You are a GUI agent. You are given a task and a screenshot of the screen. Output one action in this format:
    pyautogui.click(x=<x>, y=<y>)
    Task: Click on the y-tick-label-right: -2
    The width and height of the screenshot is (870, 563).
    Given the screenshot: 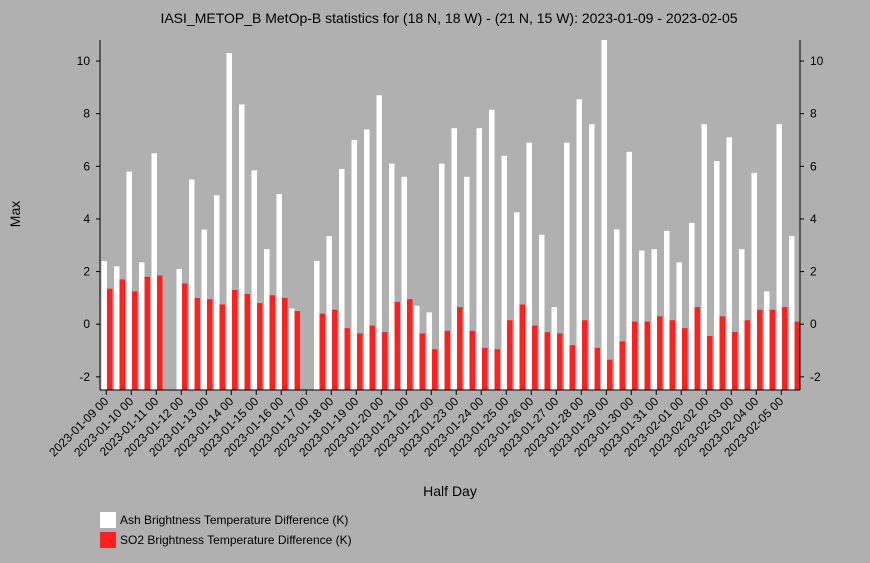 What is the action you would take?
    pyautogui.click(x=815, y=377)
    